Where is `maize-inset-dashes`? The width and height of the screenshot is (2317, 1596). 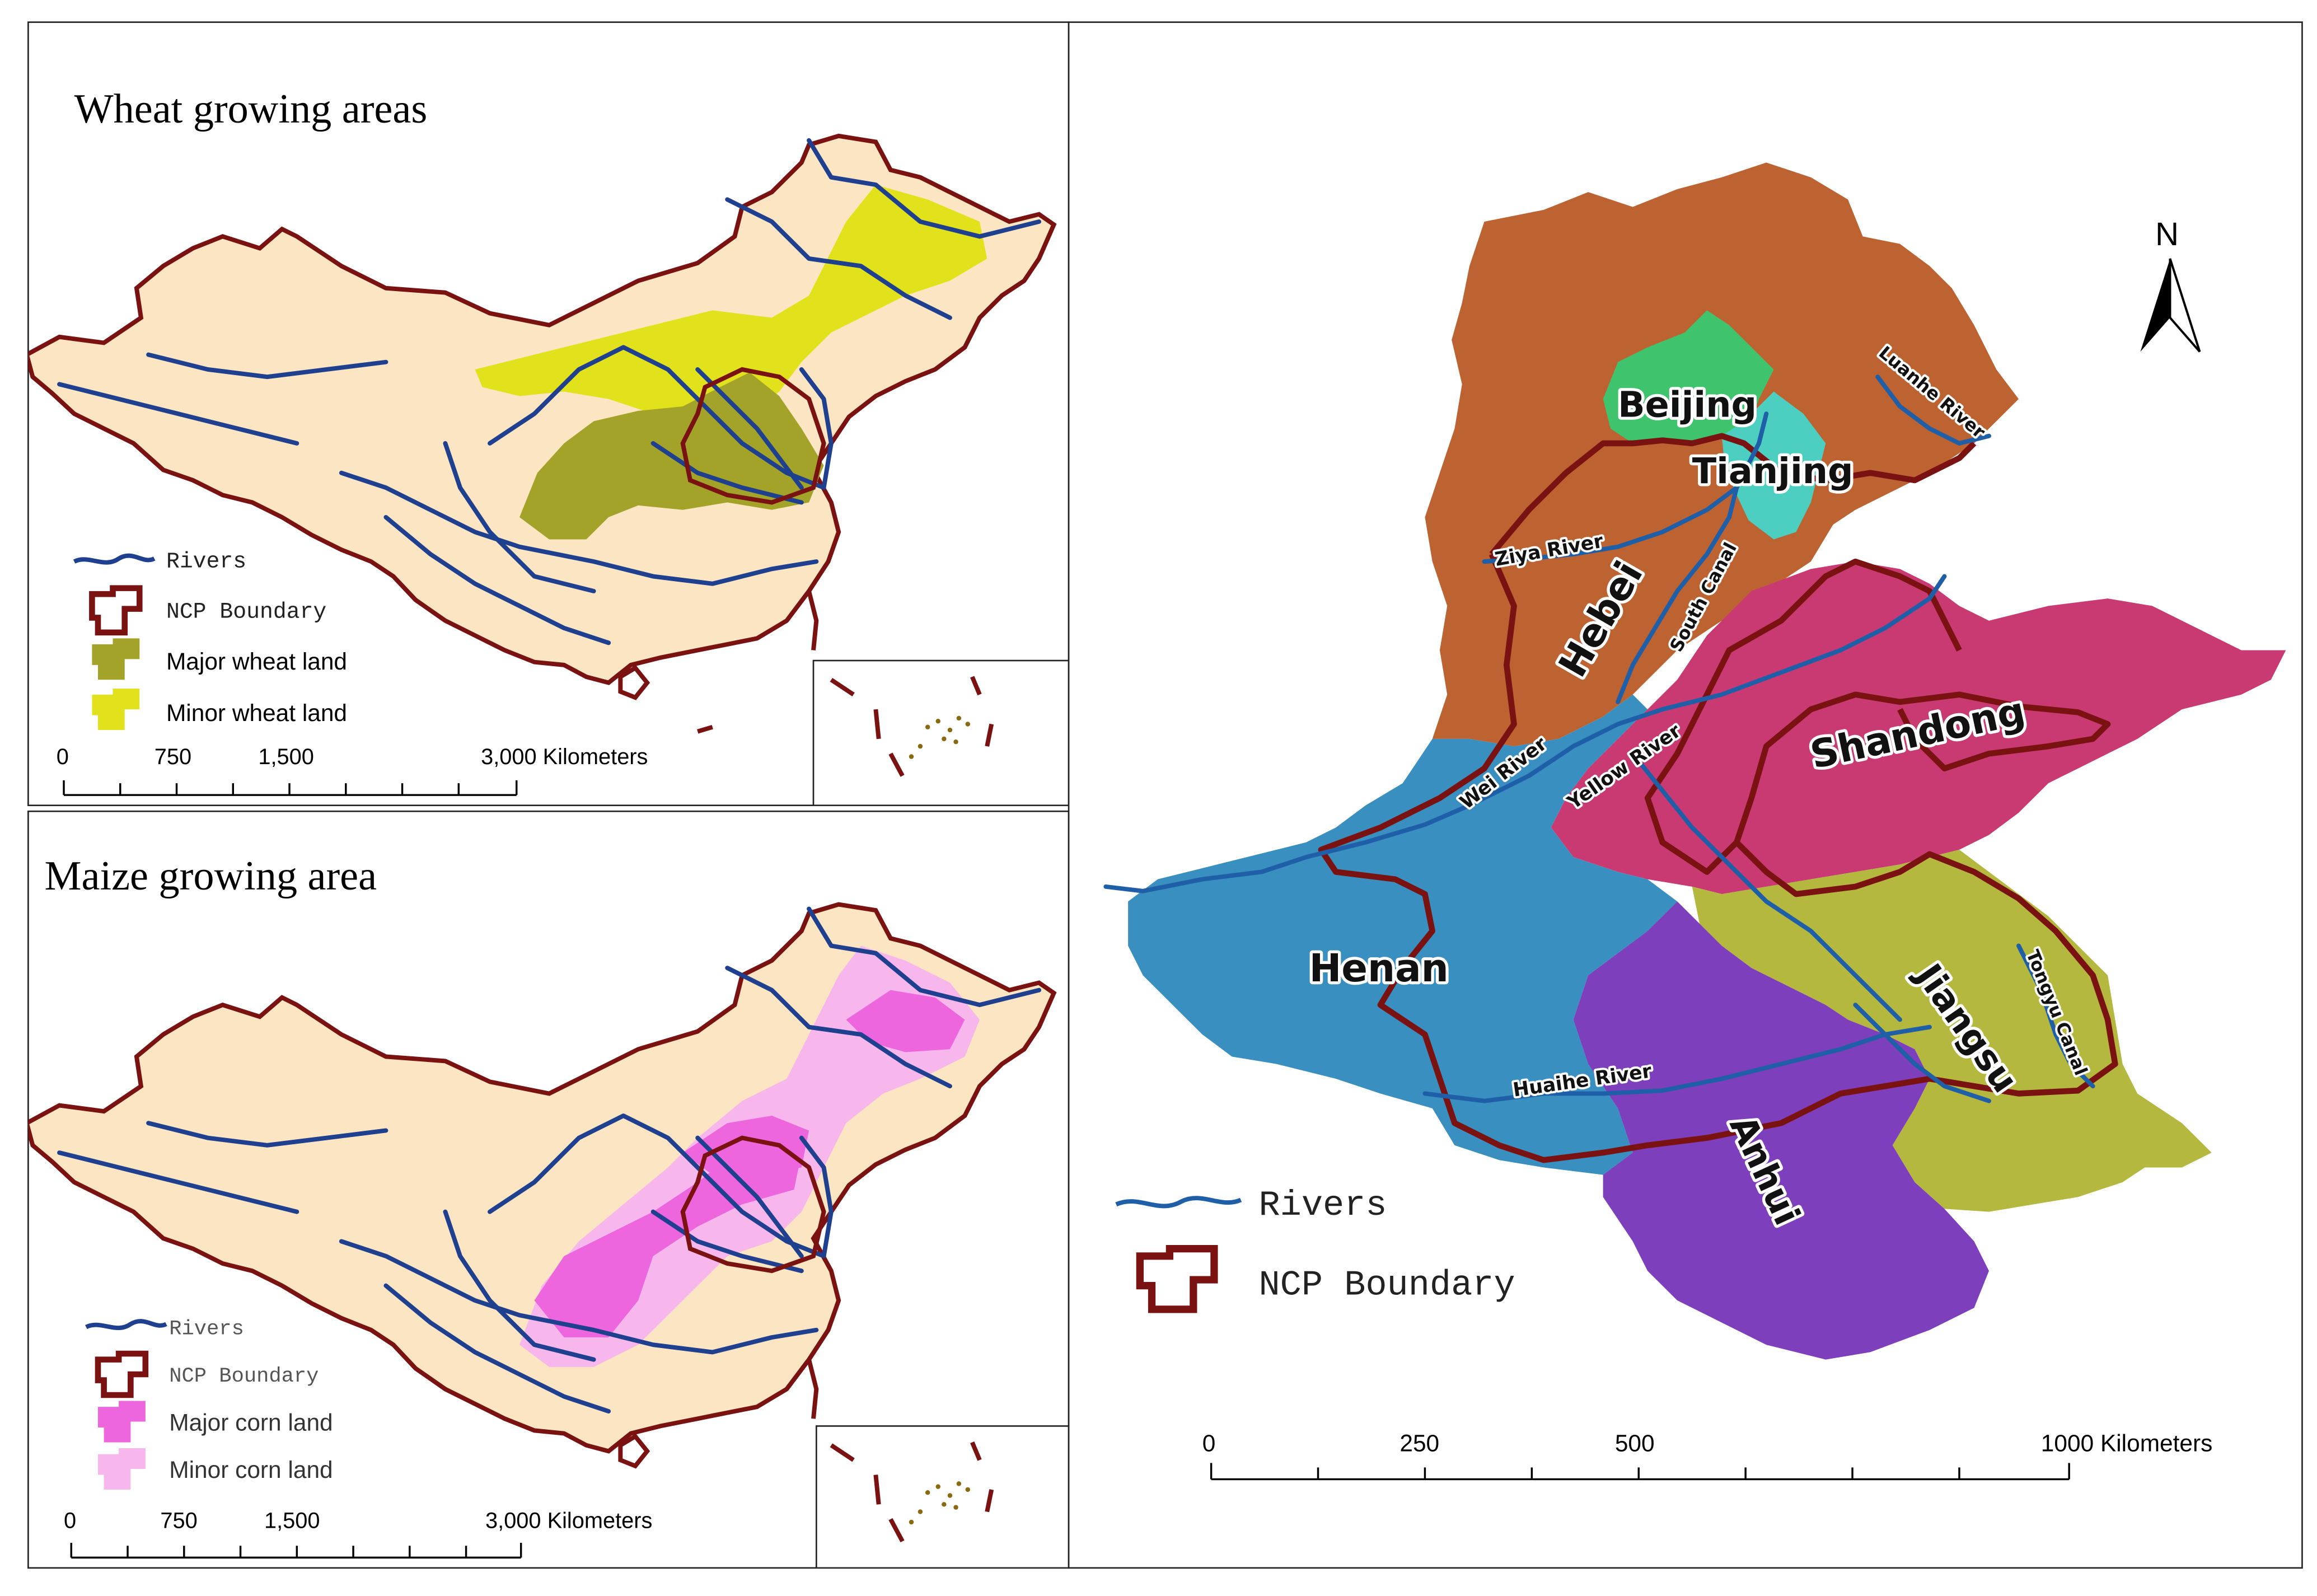 maize-inset-dashes is located at coordinates (912, 1492).